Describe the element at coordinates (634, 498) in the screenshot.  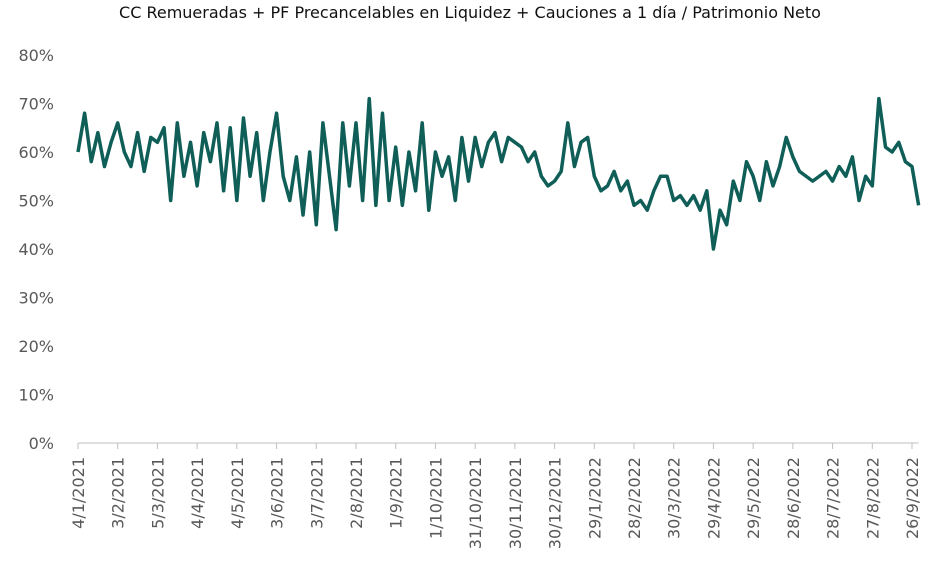
I see `x-tick-label: 28/2/2022` at that location.